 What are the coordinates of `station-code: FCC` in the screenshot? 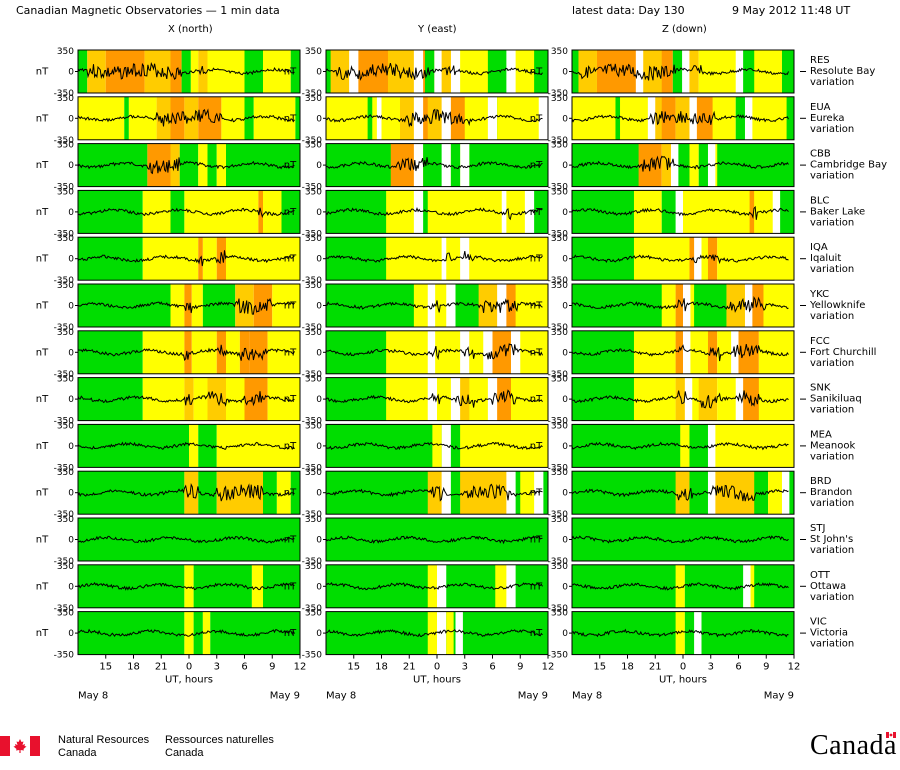 It's located at (820, 341).